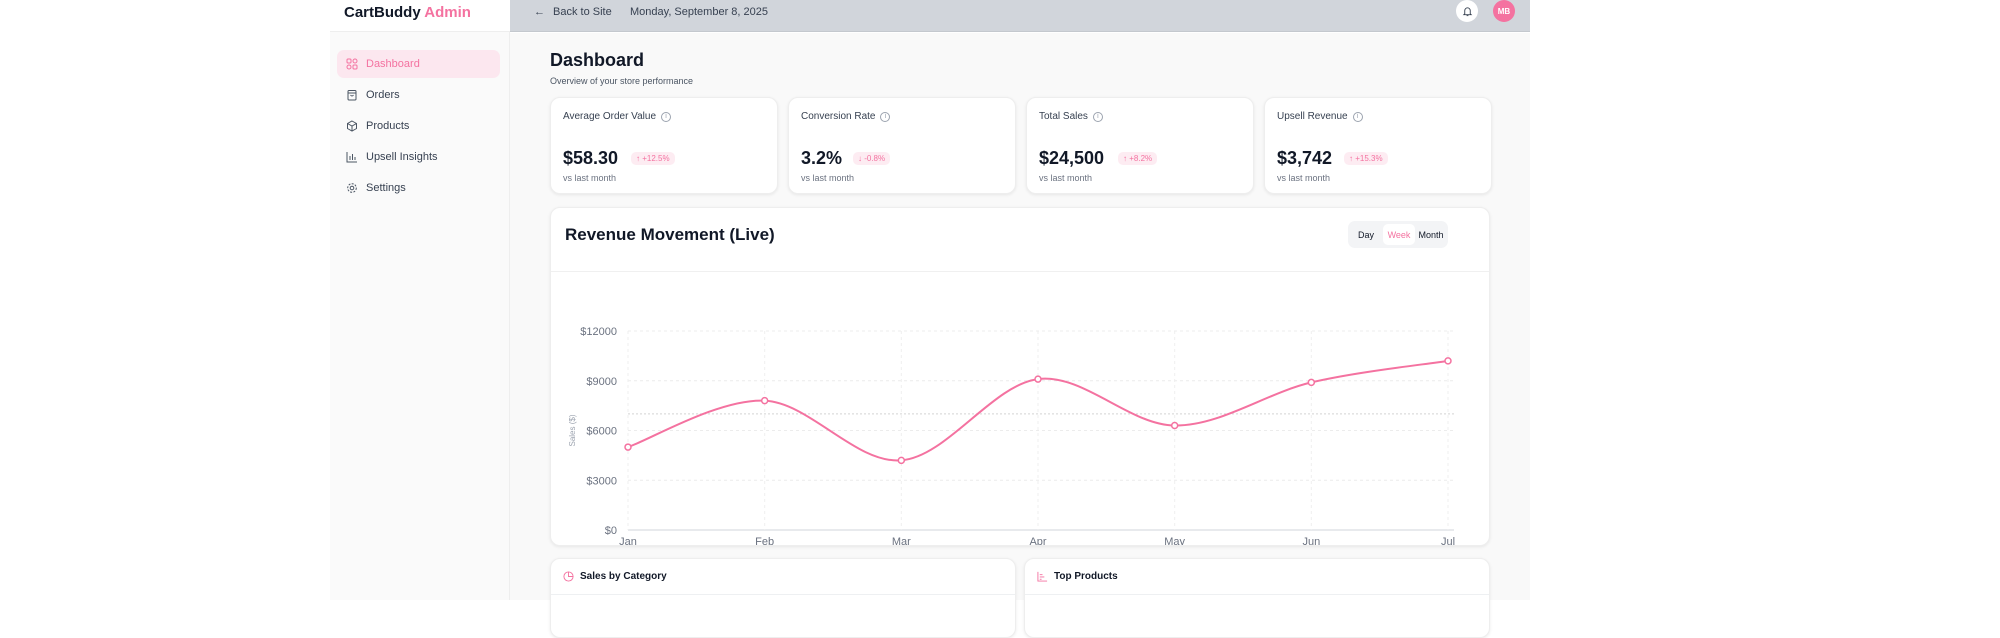 This screenshot has height=638, width=2000. What do you see at coordinates (783, 598) in the screenshot?
I see `sales-by-category-card: Sales by Category` at bounding box center [783, 598].